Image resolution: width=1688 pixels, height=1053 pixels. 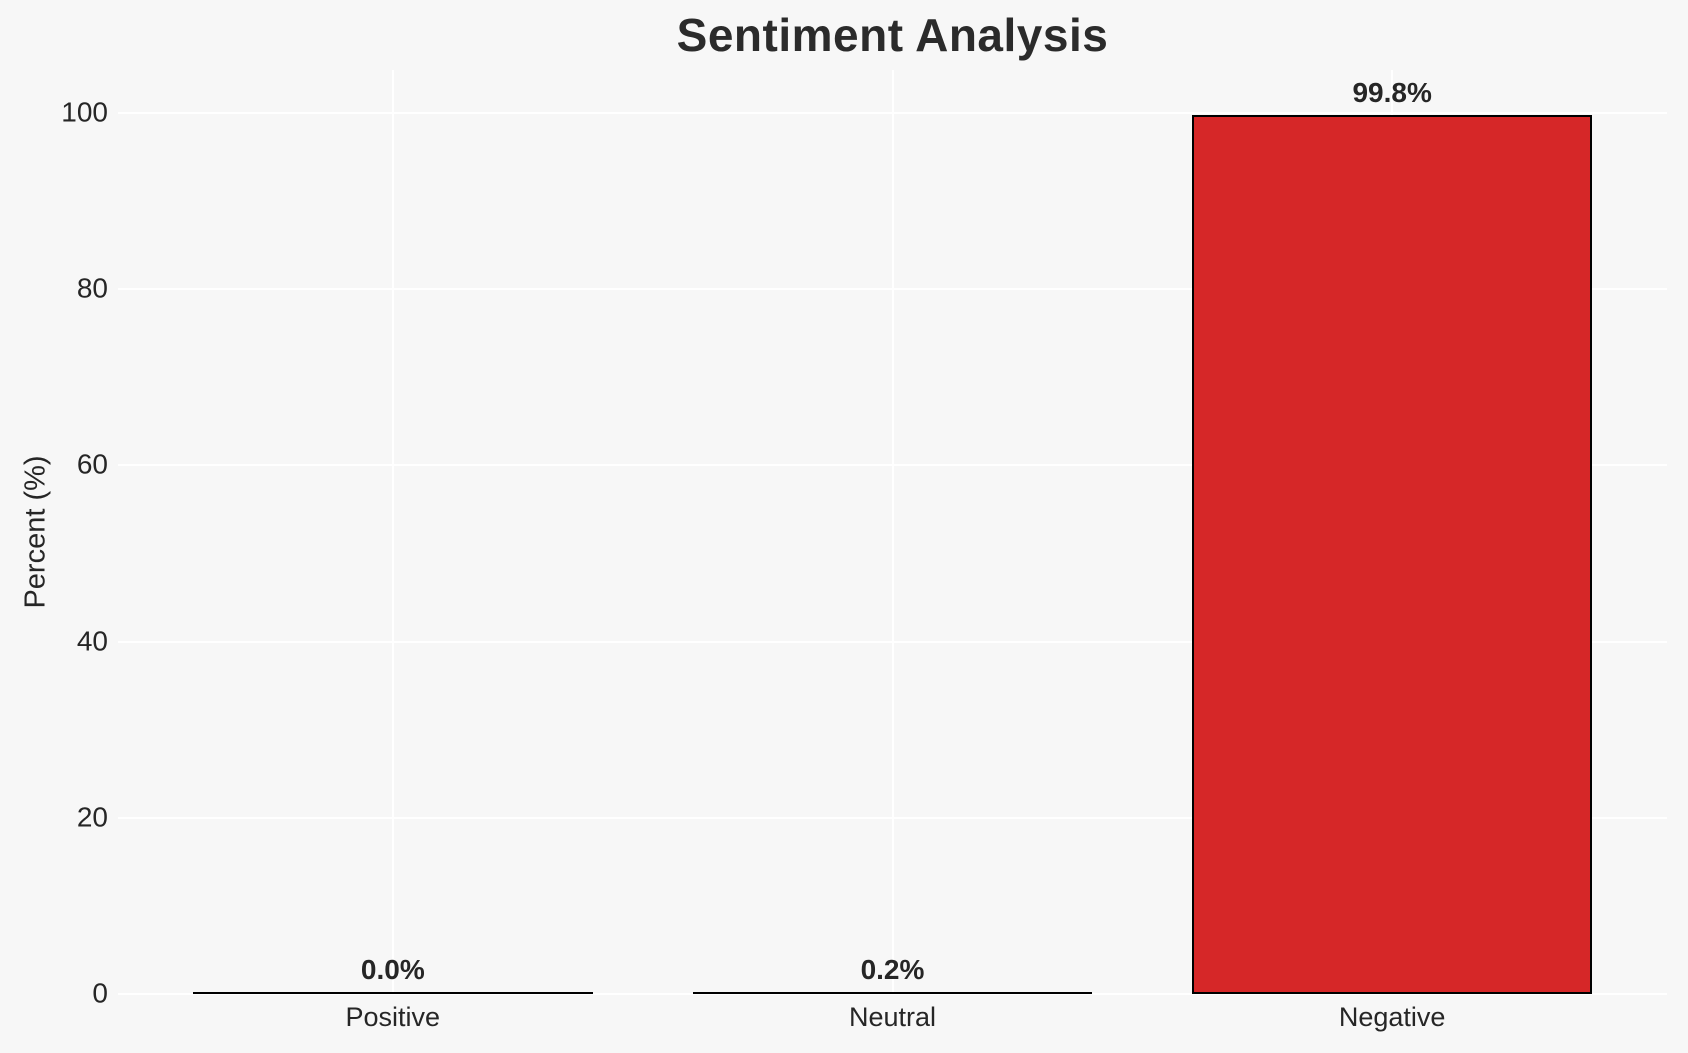 I want to click on value-label-negative: 99.8%, so click(x=1392, y=92).